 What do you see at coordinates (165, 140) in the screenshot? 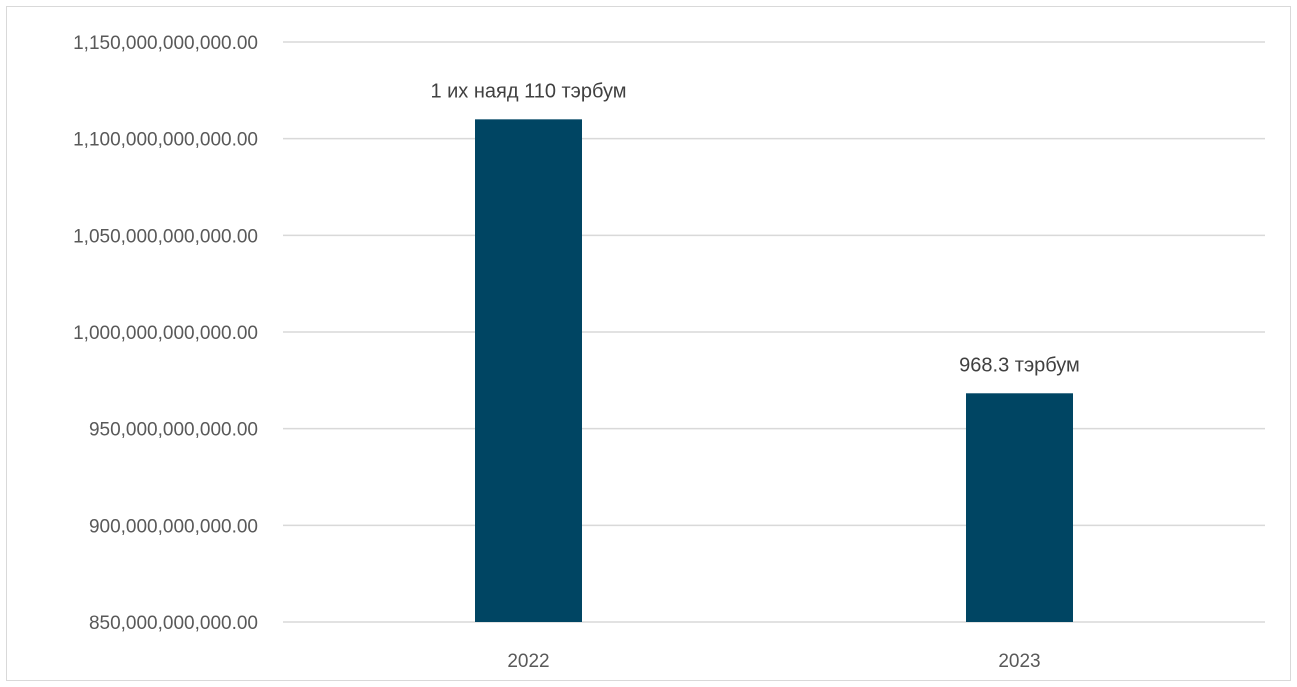
I see `y-tick-label: 1,100,000,000,000.00` at bounding box center [165, 140].